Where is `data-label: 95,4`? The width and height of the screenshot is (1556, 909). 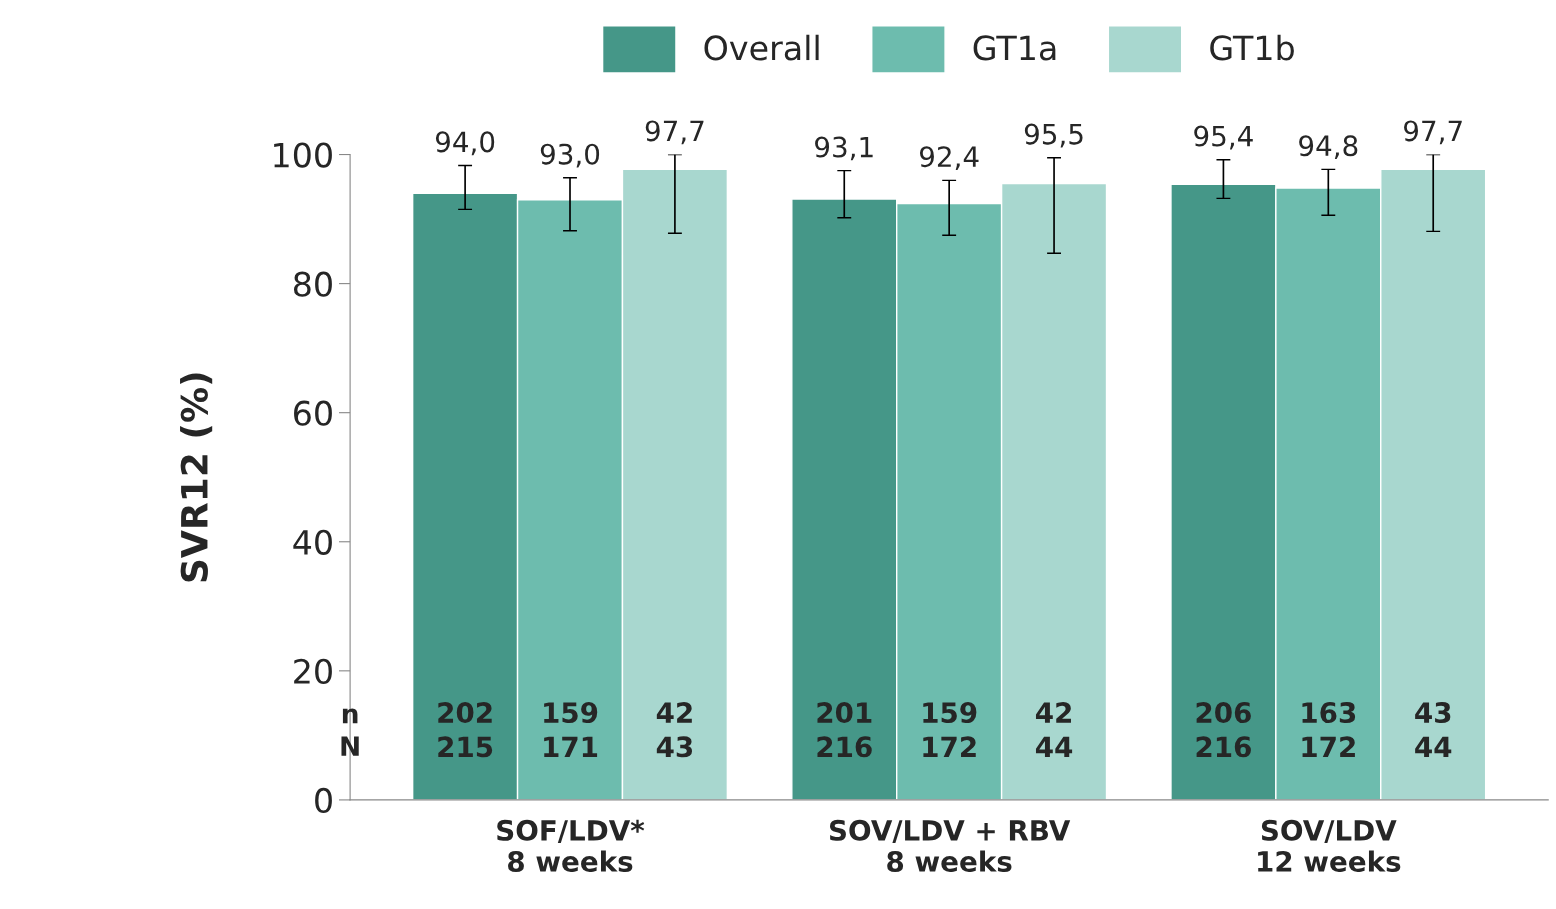
data-label: 95,4 is located at coordinates (1223, 137).